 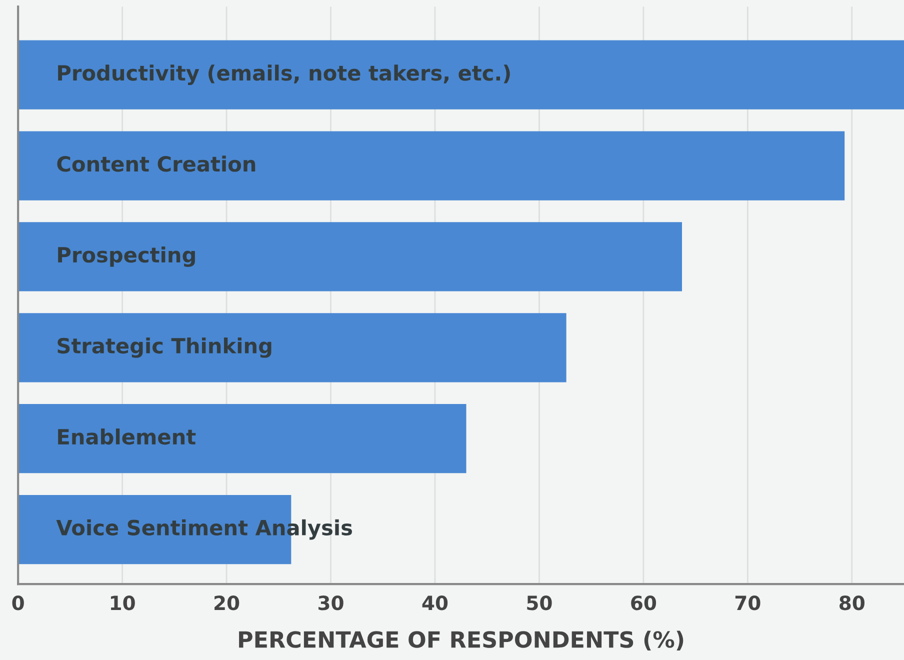 What do you see at coordinates (461, 640) in the screenshot?
I see `x-axis-title: PERCENTAGE OF RESPONDENTS (%)` at bounding box center [461, 640].